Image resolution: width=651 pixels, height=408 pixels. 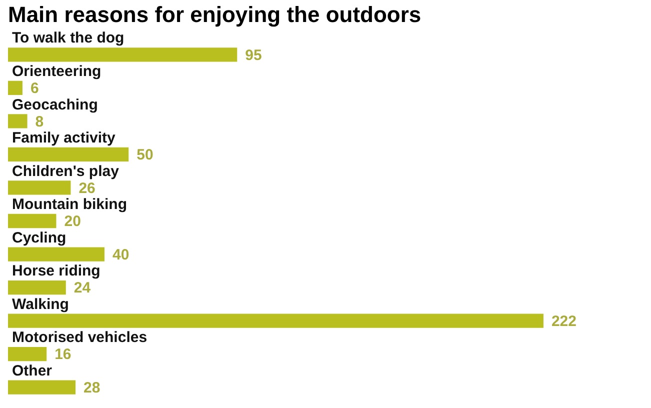 I want to click on data-label: 222, so click(x=563, y=321).